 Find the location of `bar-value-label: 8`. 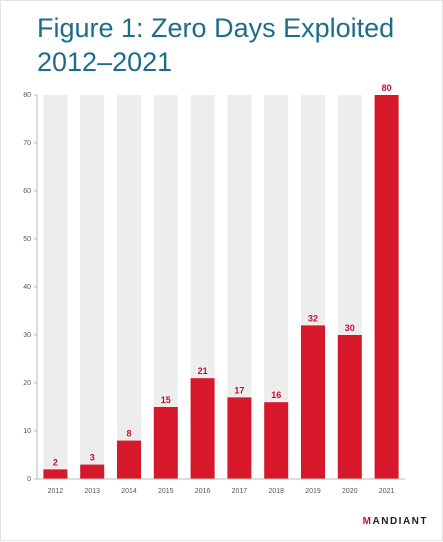

bar-value-label: 8 is located at coordinates (128, 434).